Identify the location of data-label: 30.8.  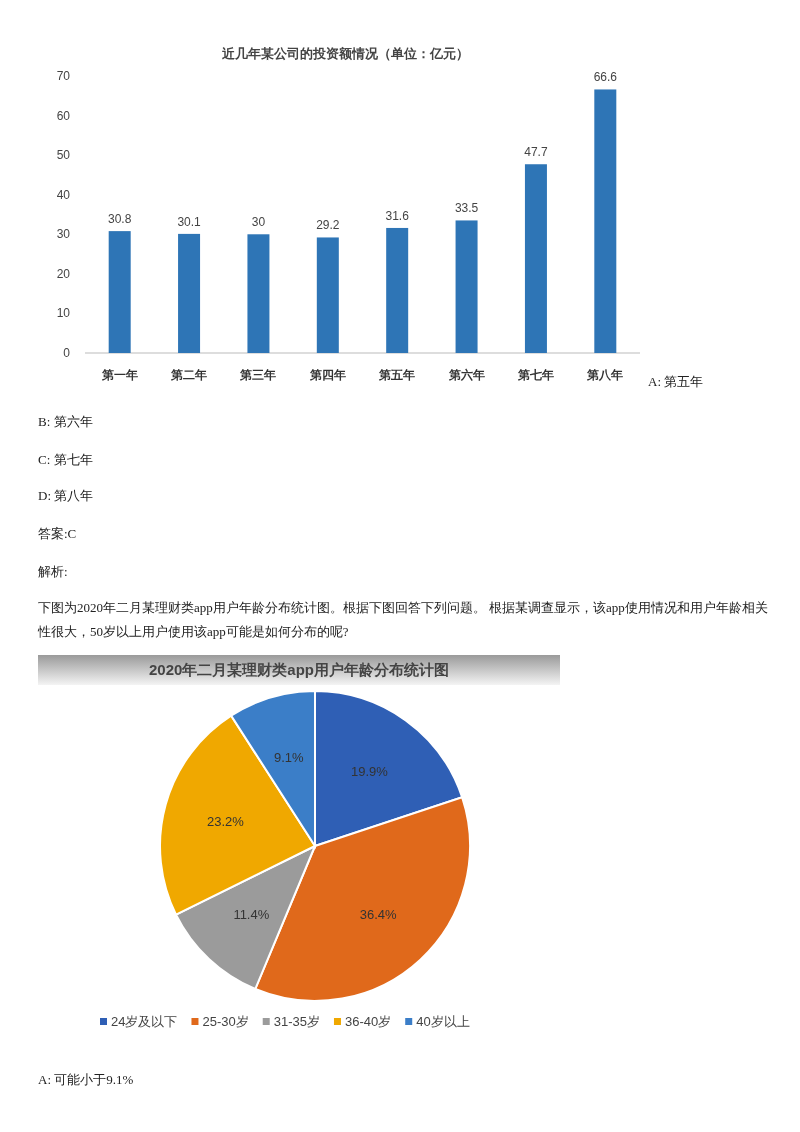
(120, 219).